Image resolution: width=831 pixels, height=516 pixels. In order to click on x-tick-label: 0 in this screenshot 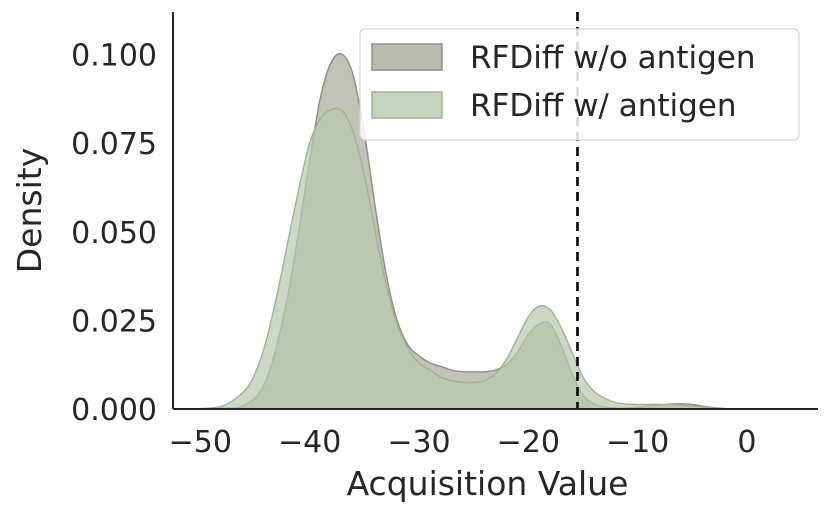, I will do `click(746, 442)`.